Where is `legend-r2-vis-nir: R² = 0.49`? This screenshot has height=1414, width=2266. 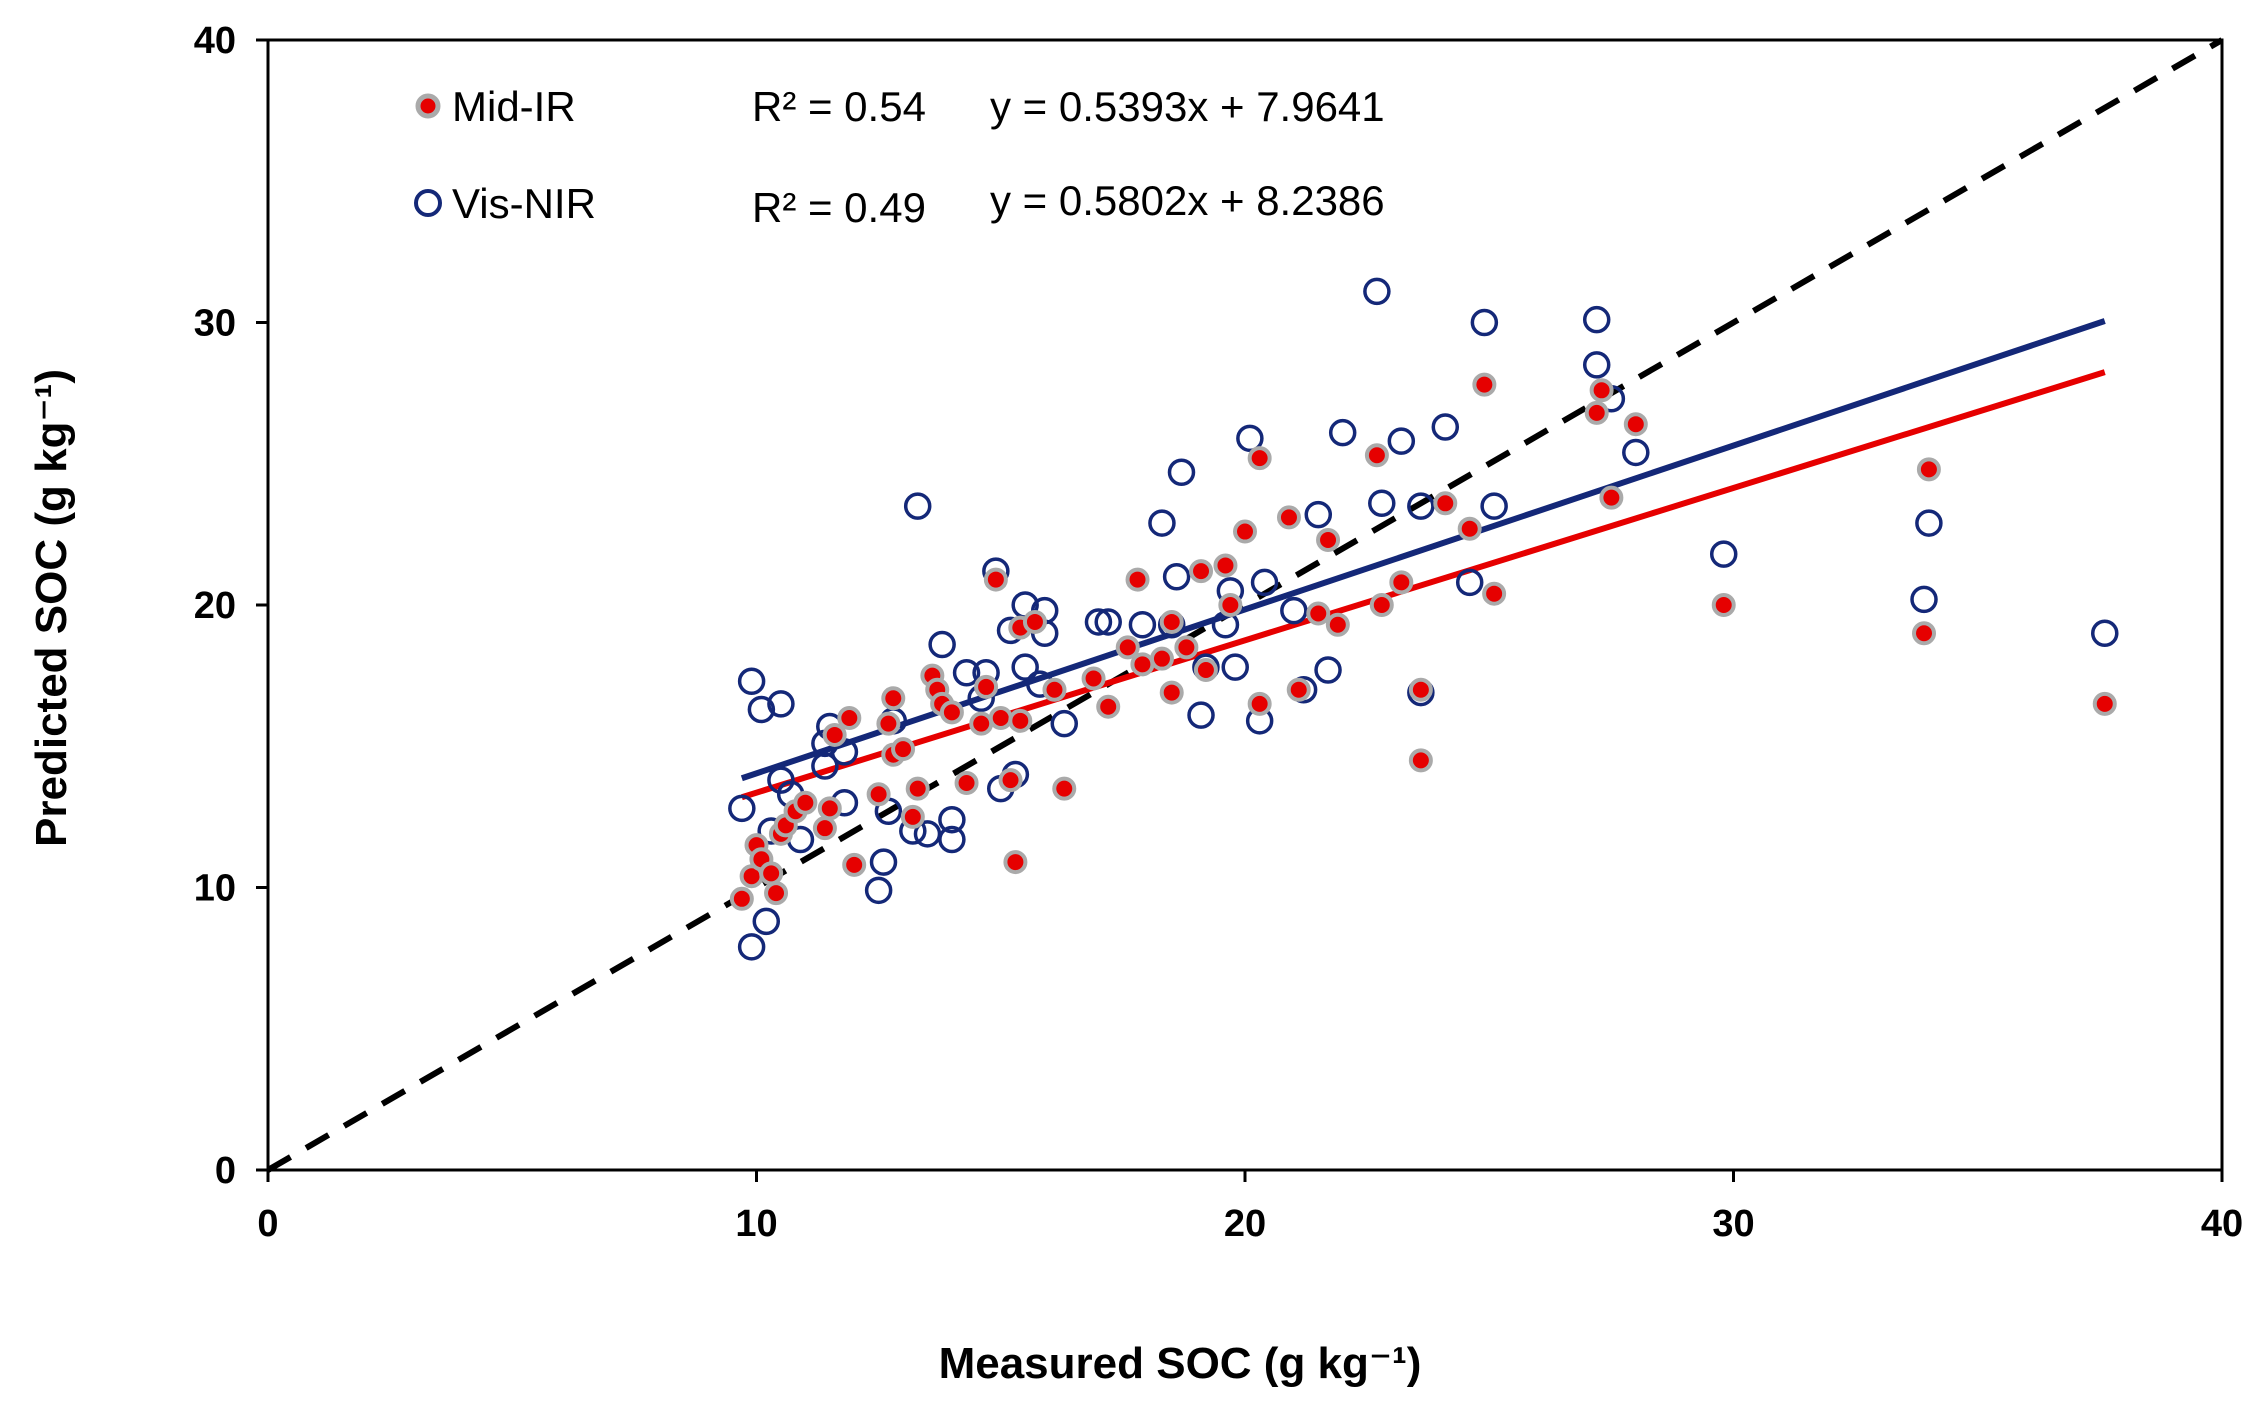
legend-r2-vis-nir: R² = 0.49 is located at coordinates (839, 207).